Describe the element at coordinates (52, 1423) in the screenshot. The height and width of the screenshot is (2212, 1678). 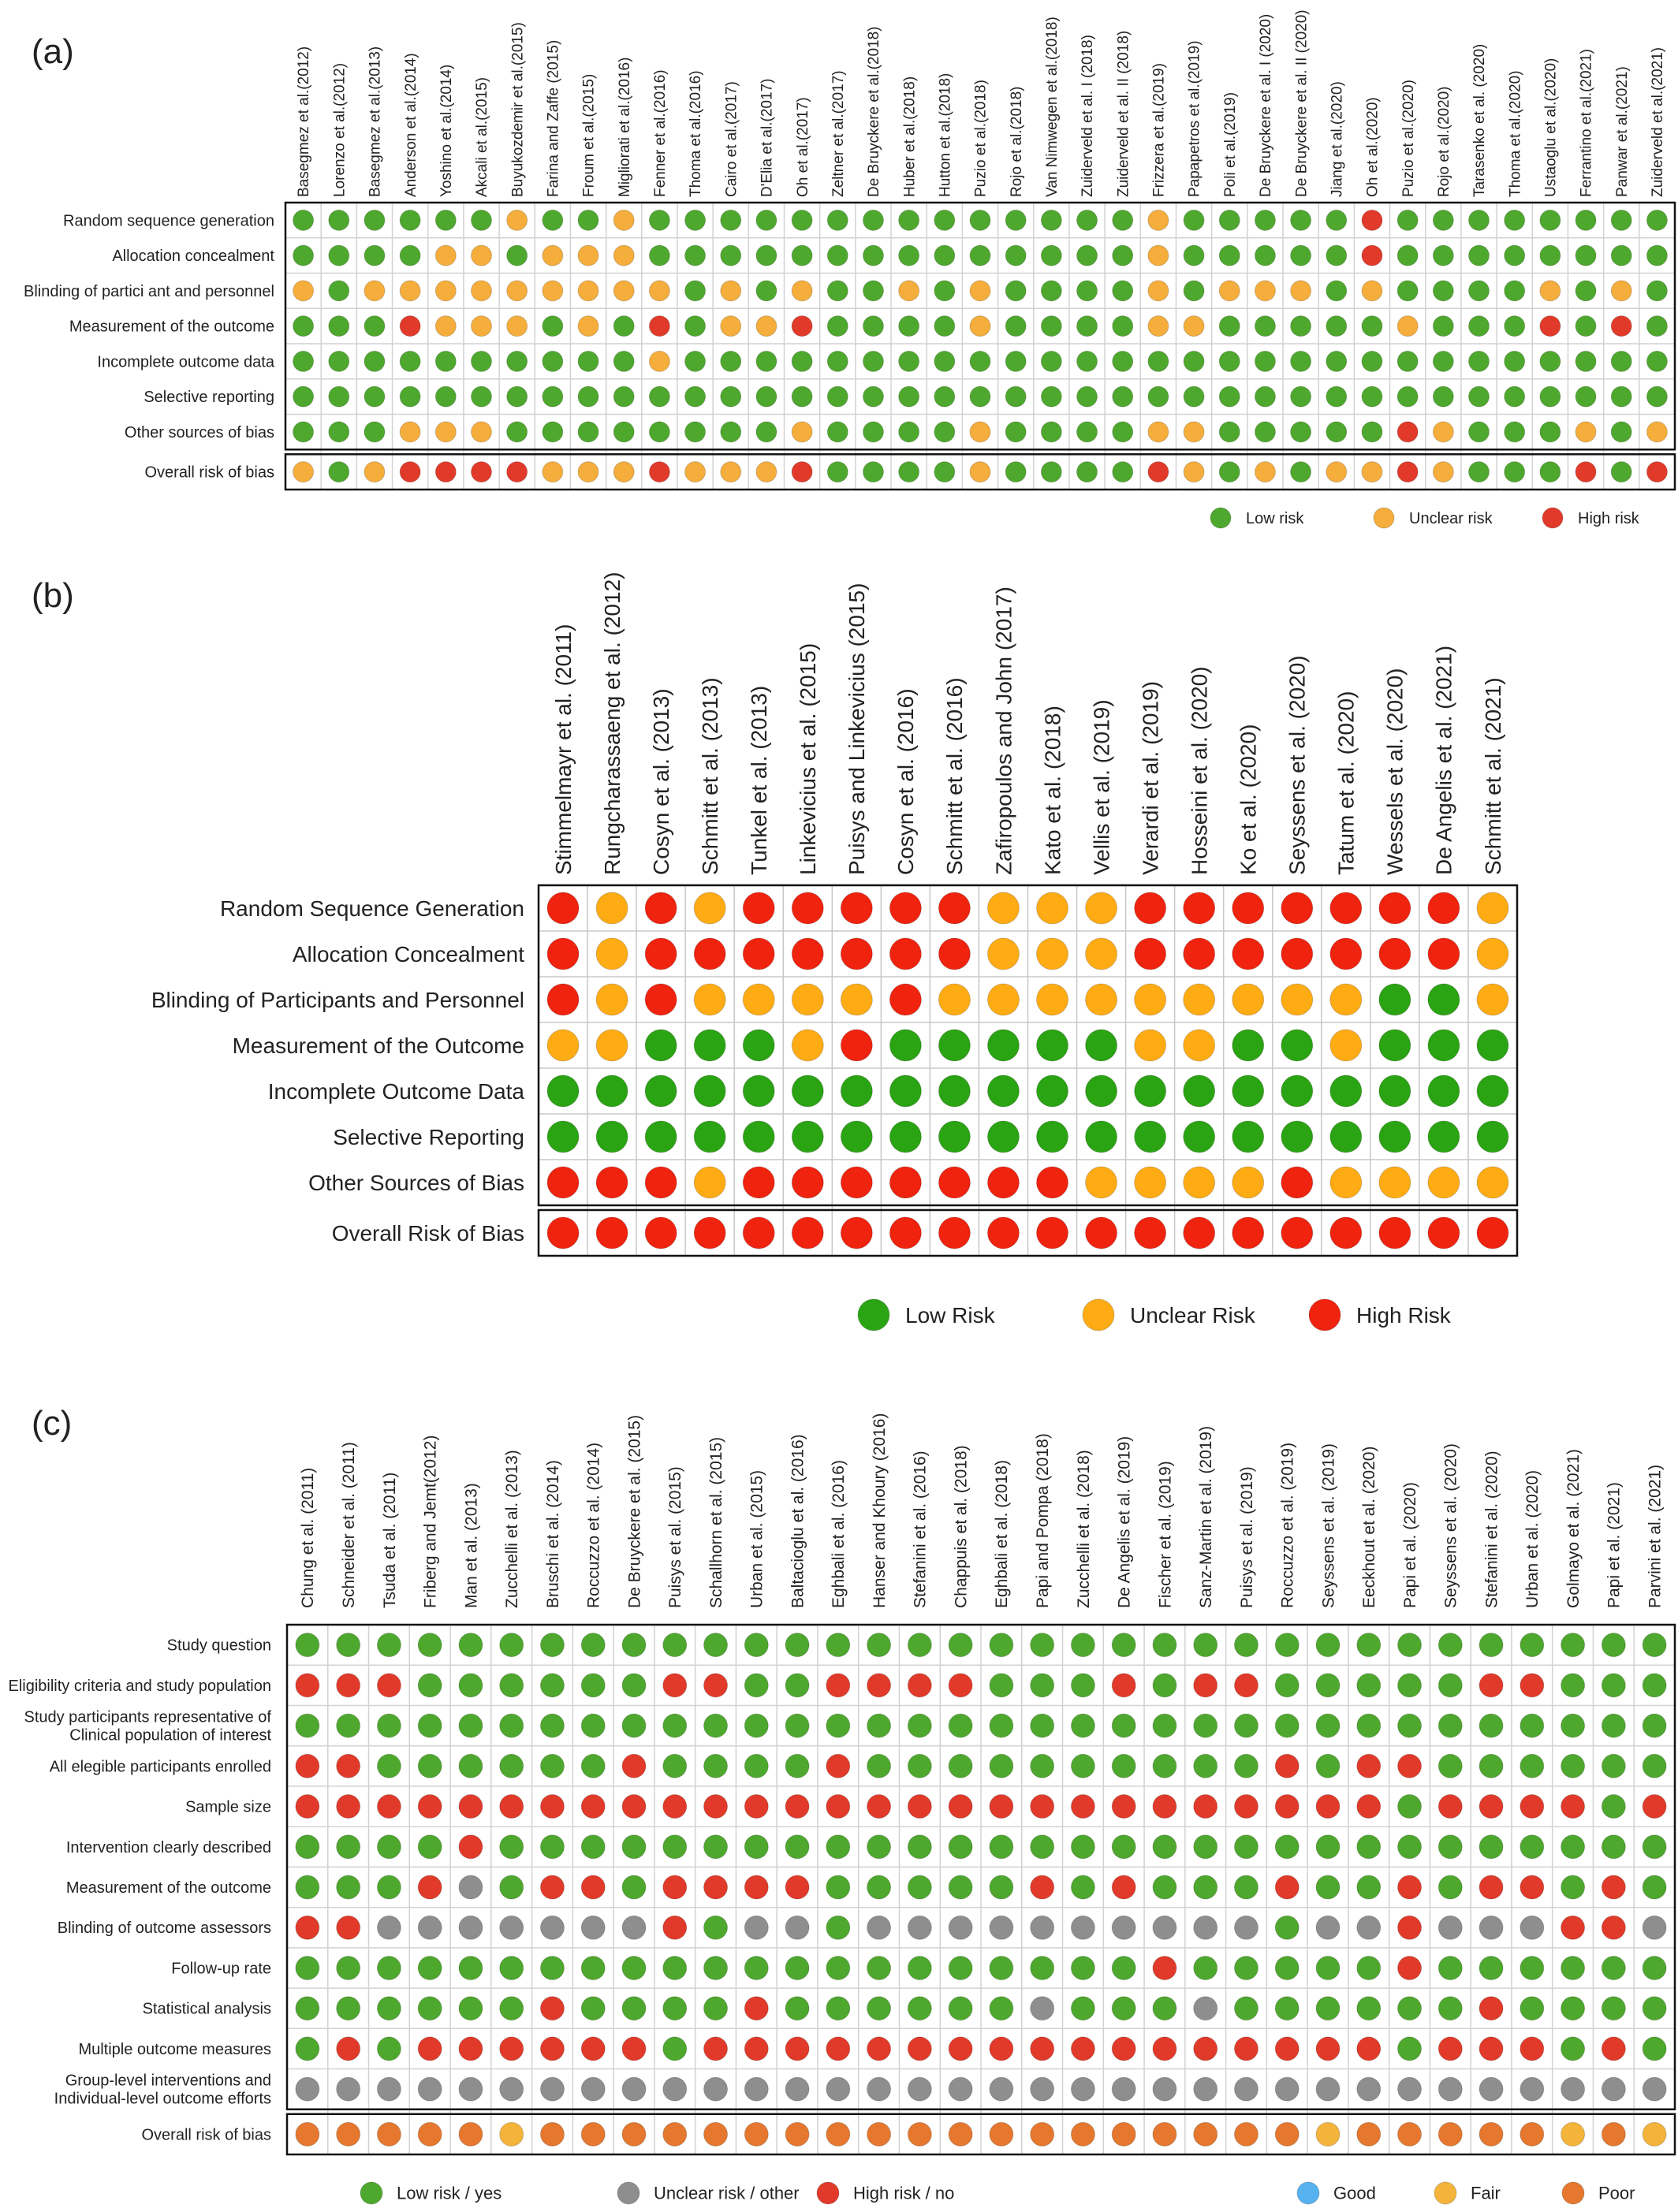
I see `panel-c-label: (c)` at that location.